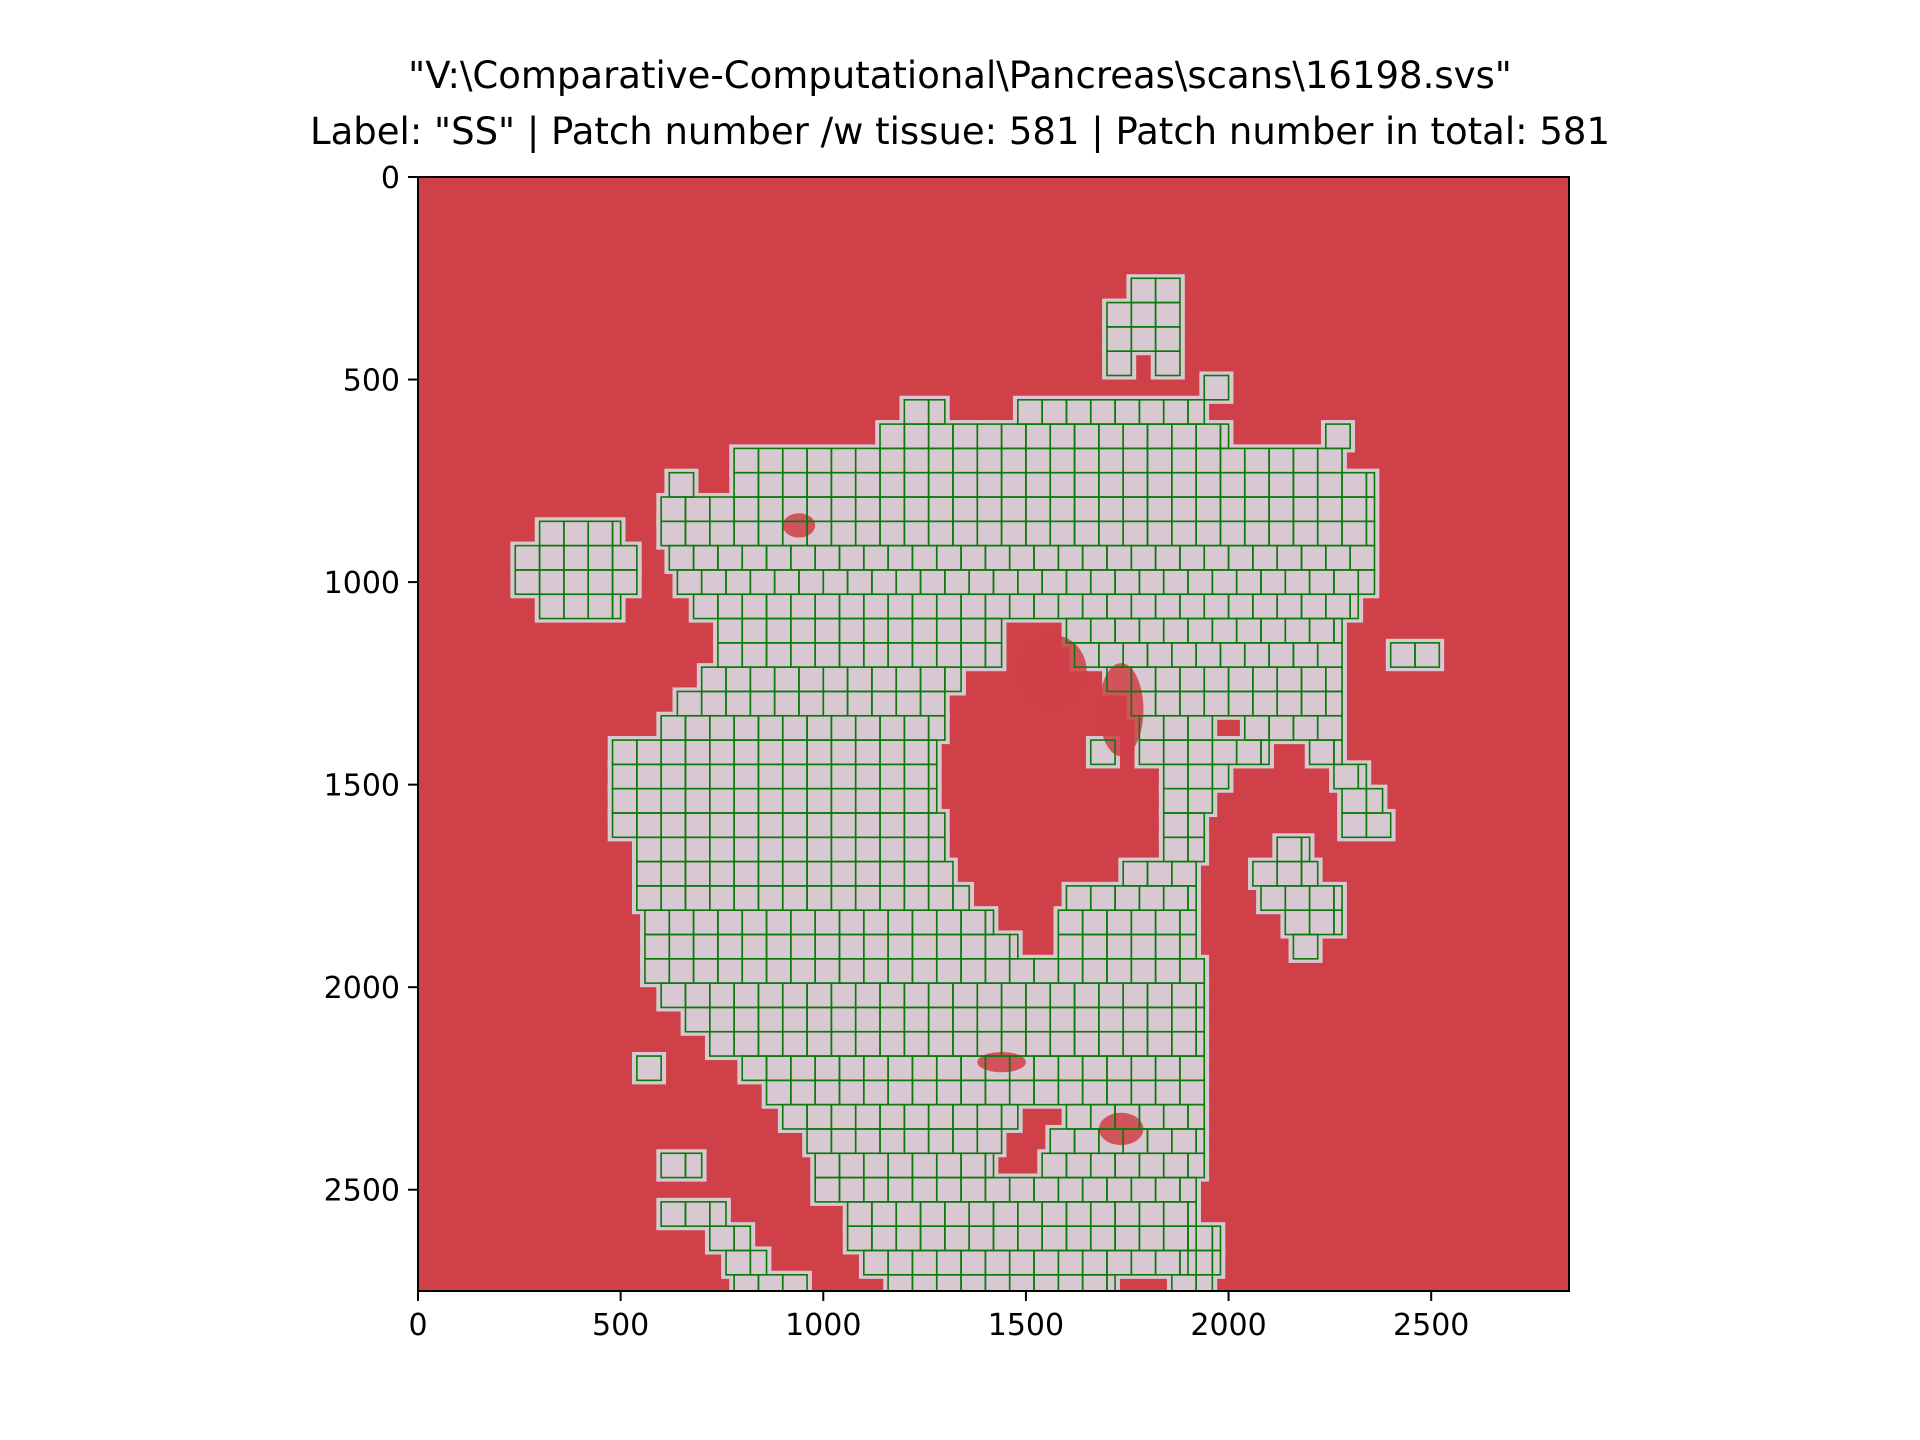 This screenshot has width=1920, height=1440. I want to click on y-tick-label: 2000, so click(362, 988).